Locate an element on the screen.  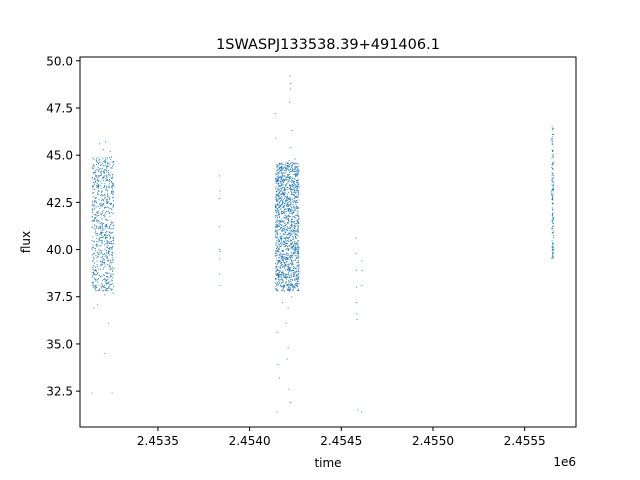
chart-title: 1SWASPJ133538.39+491406.1 is located at coordinates (328, 45).